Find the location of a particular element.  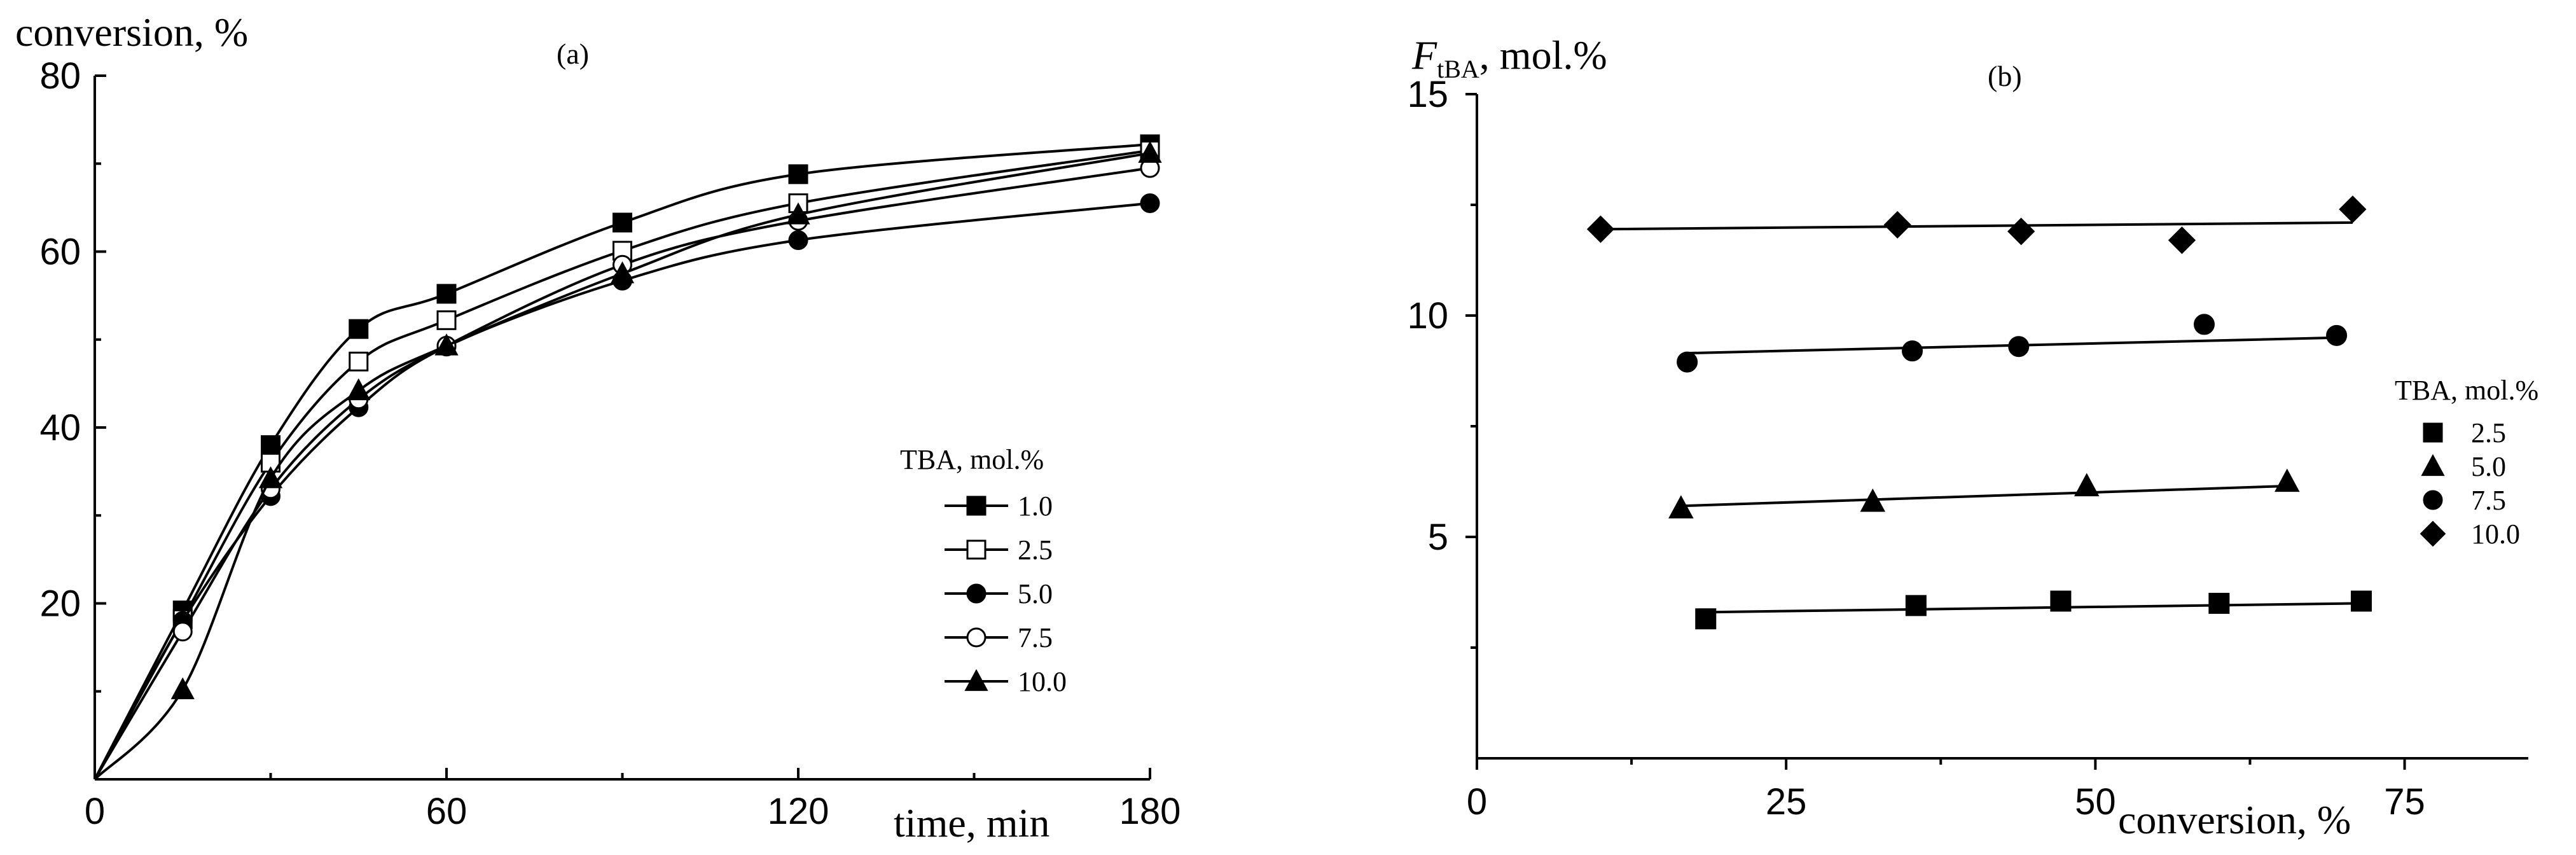

chart-a-legend-label-10.0: 10.0 is located at coordinates (1042, 681).